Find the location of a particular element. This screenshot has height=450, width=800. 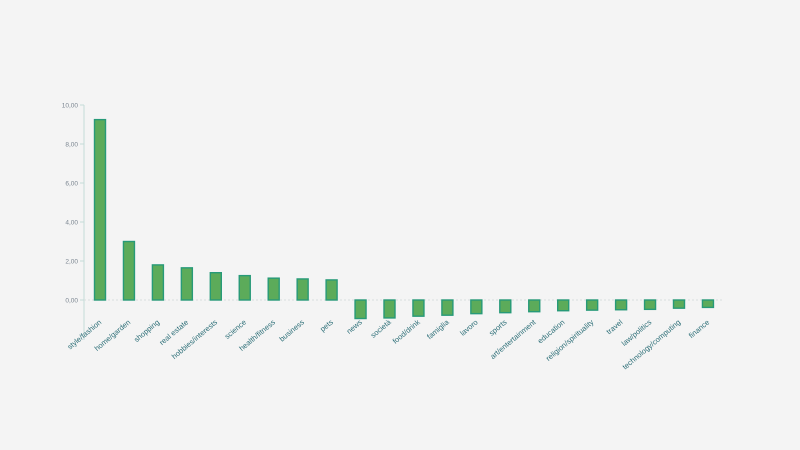

y-tick-label: 10,00 is located at coordinates (70, 106).